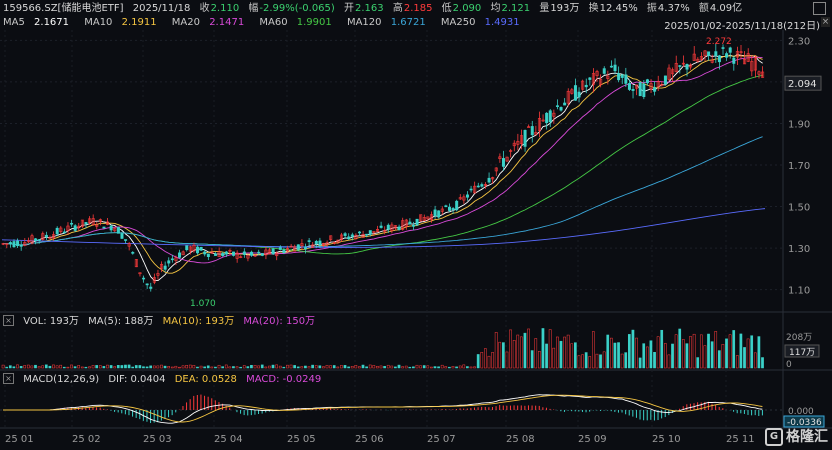 This screenshot has width=832, height=450. Describe the element at coordinates (799, 249) in the screenshot. I see `price-tick-label: 1.30` at that location.